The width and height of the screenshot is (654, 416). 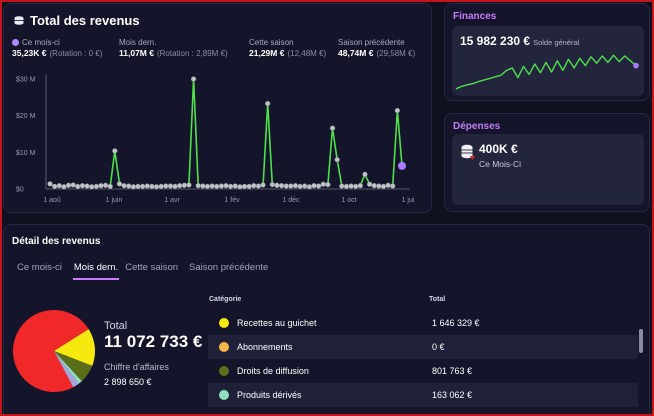 I want to click on stat-this-month: Ce mois-ci 35,23K € (Rotation : 0 €), so click(x=57, y=48).